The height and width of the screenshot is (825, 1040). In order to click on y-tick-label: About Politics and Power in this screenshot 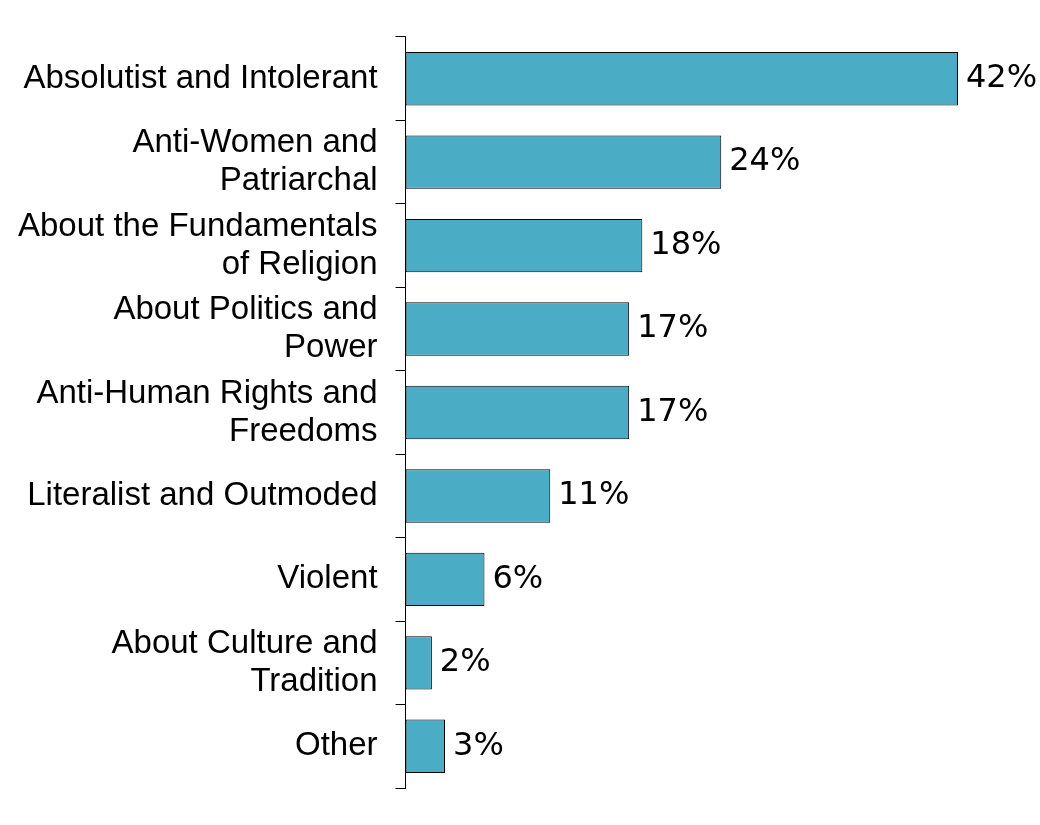, I will do `click(245, 327)`.